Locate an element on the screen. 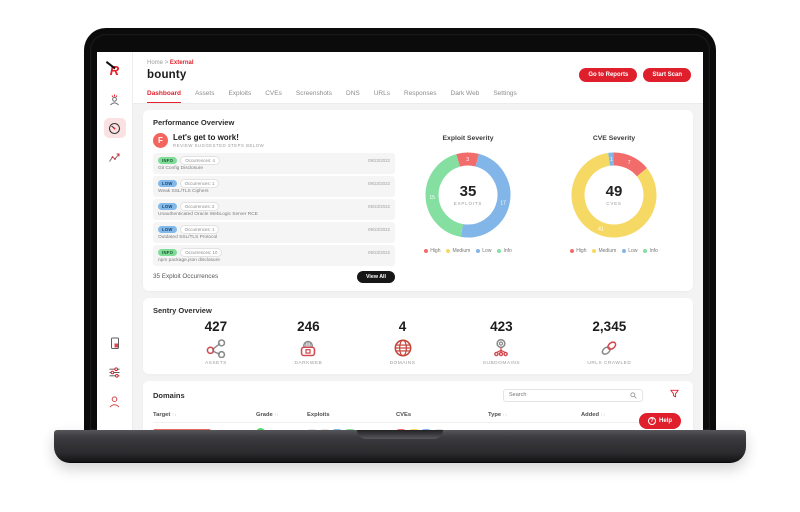 The width and height of the screenshot is (800, 512). severity-badge: INFO is located at coordinates (168, 160).